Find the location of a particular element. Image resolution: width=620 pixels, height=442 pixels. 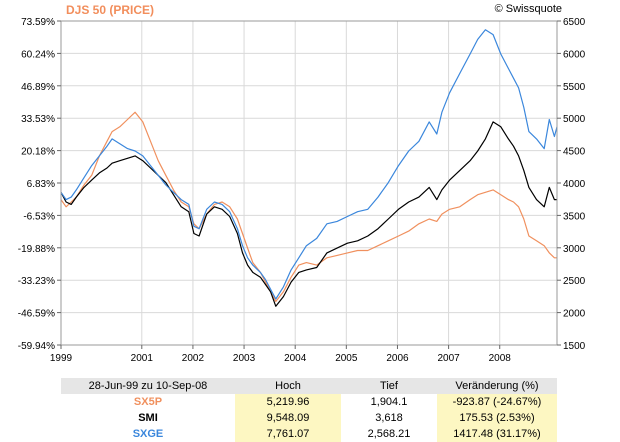

chart-title: DJS 50 (PRICE) is located at coordinates (110, 10).